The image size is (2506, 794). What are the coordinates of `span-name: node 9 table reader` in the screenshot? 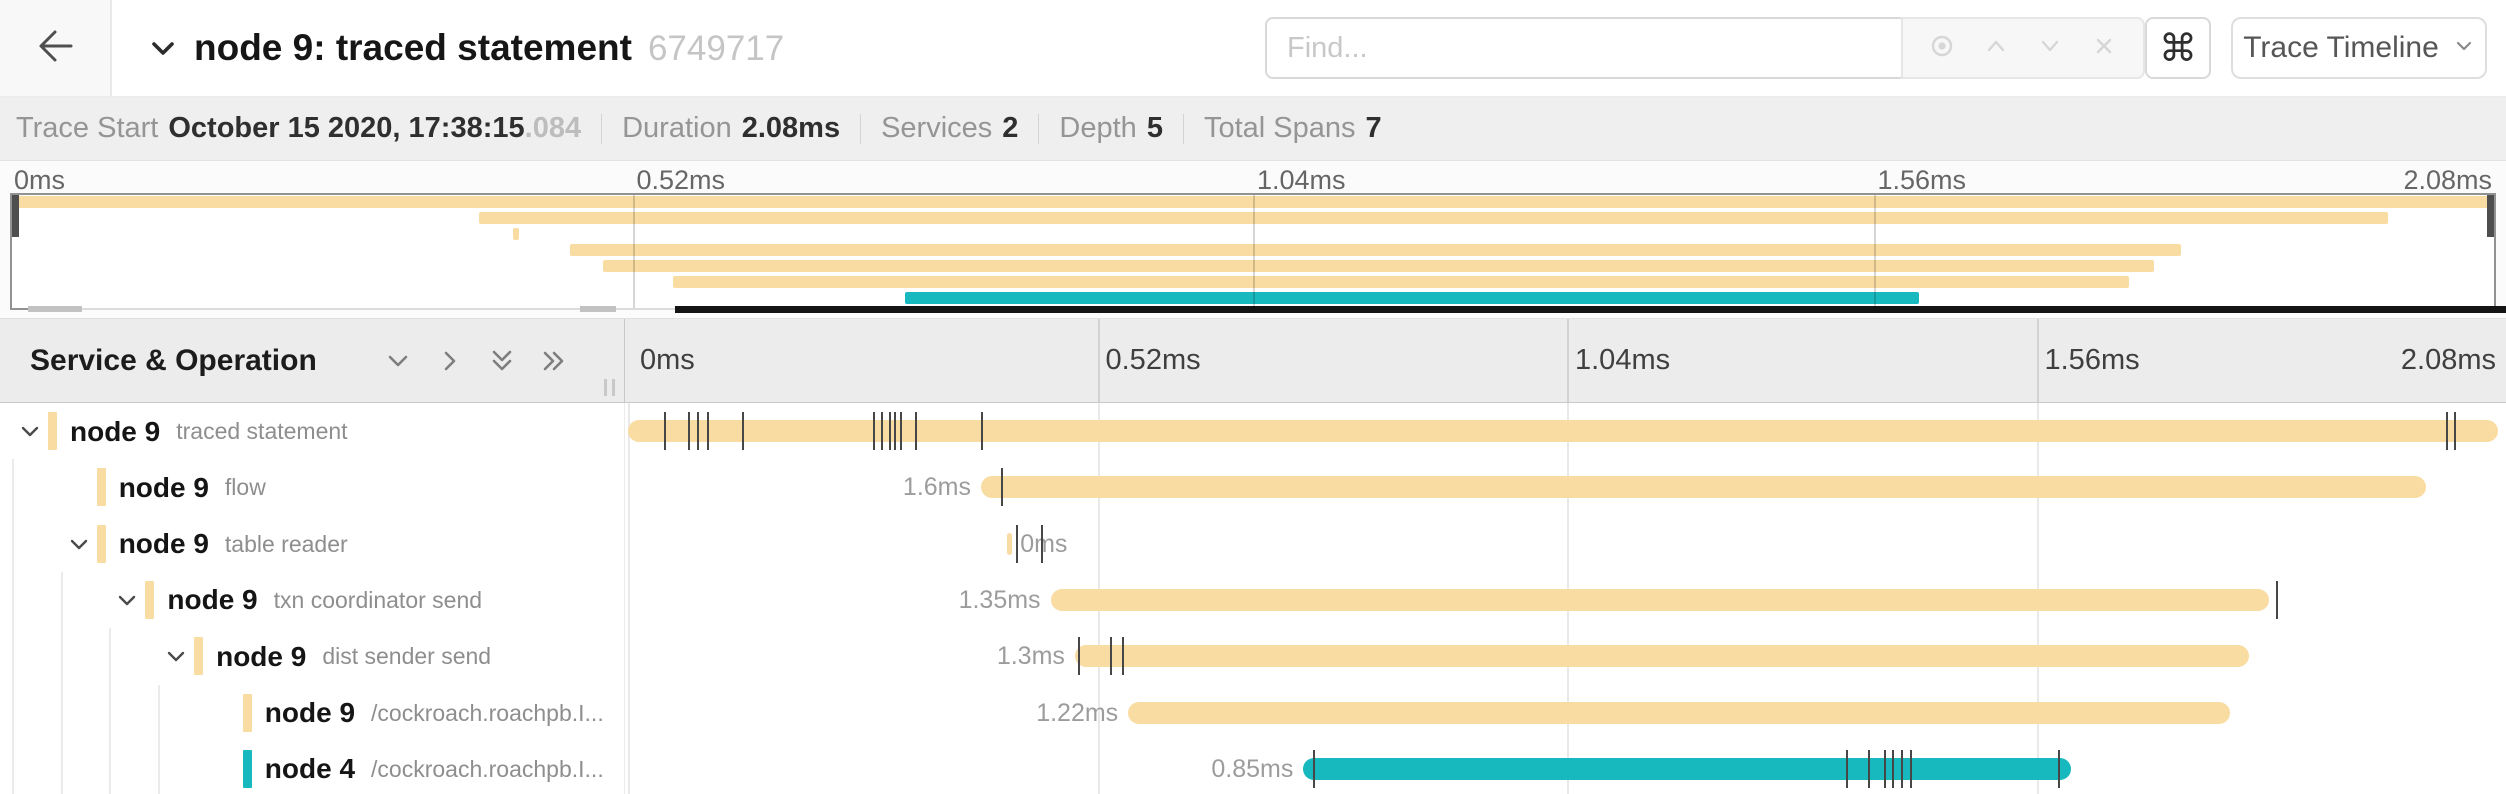 It's located at (233, 544).